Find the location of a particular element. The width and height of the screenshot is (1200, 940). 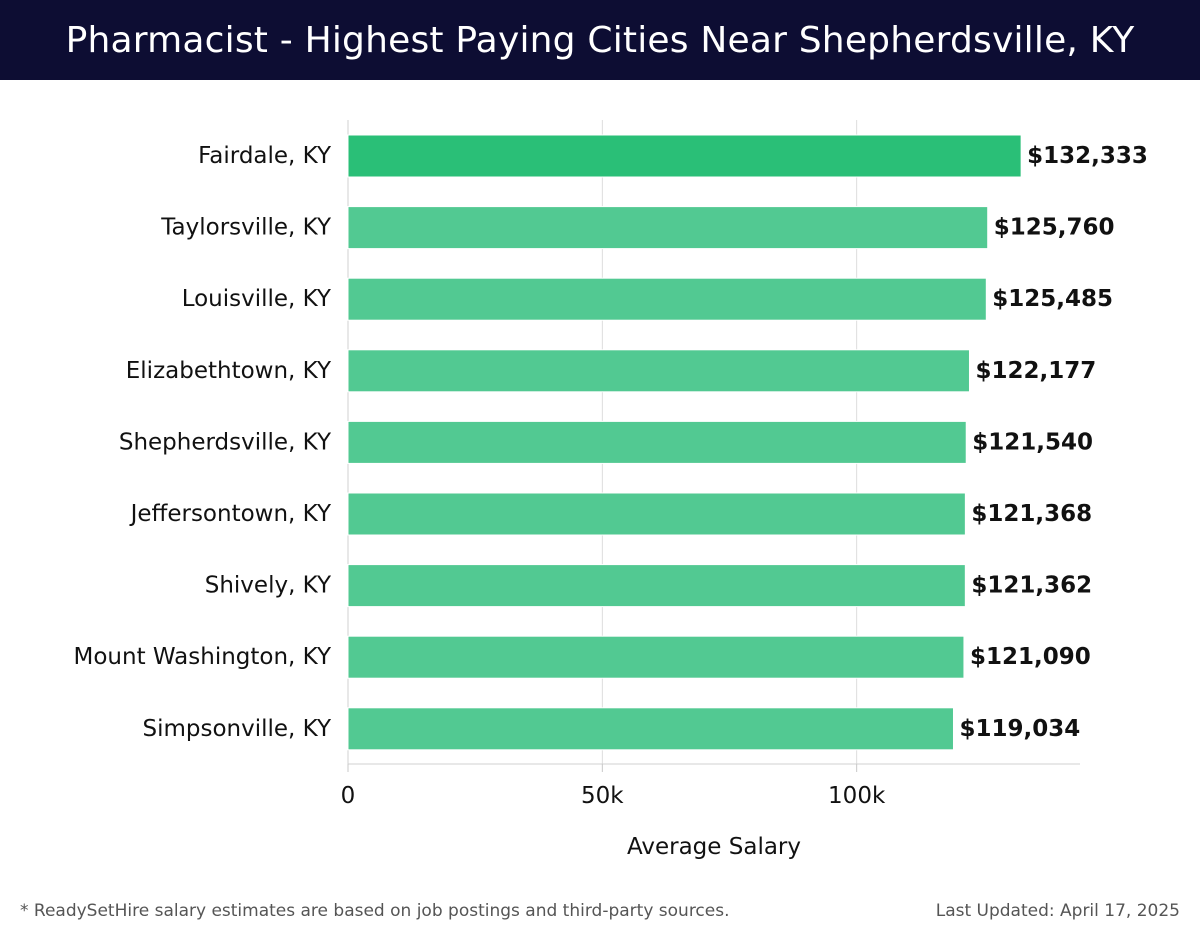

category-label: Fairdale, KY is located at coordinates (265, 156).